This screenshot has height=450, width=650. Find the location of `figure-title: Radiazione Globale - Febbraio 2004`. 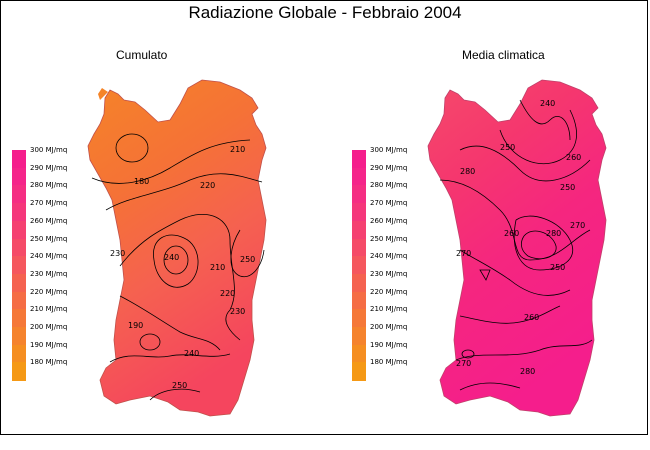

figure-title: Radiazione Globale - Febbraio 2004 is located at coordinates (325, 12).